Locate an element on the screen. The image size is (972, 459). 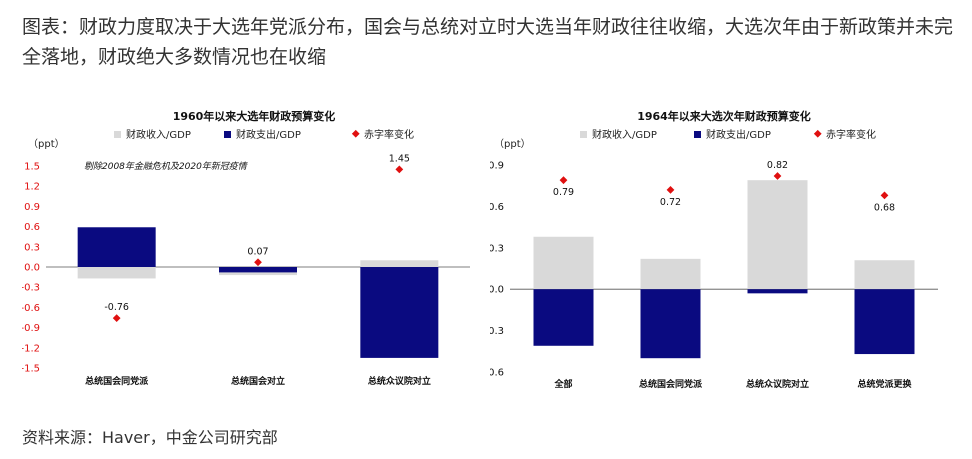
deficit-data-label: 1.45 is located at coordinates (399, 158).